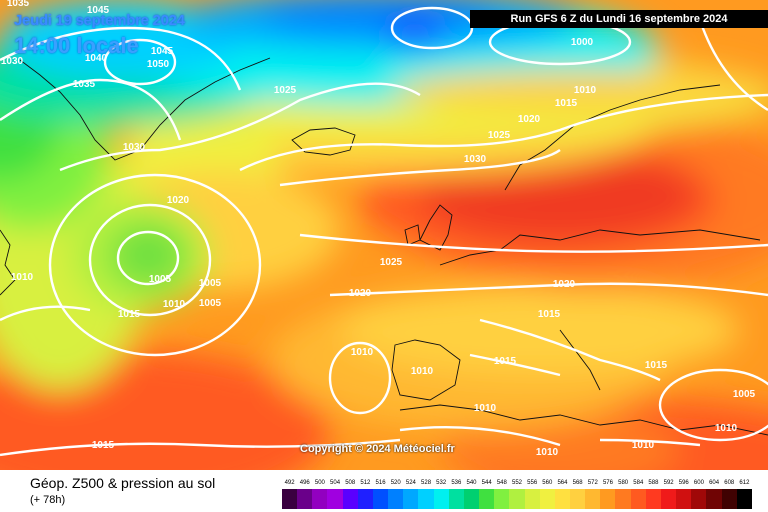 The image size is (768, 512). I want to click on northeast-canada-coast, so click(8, 262).